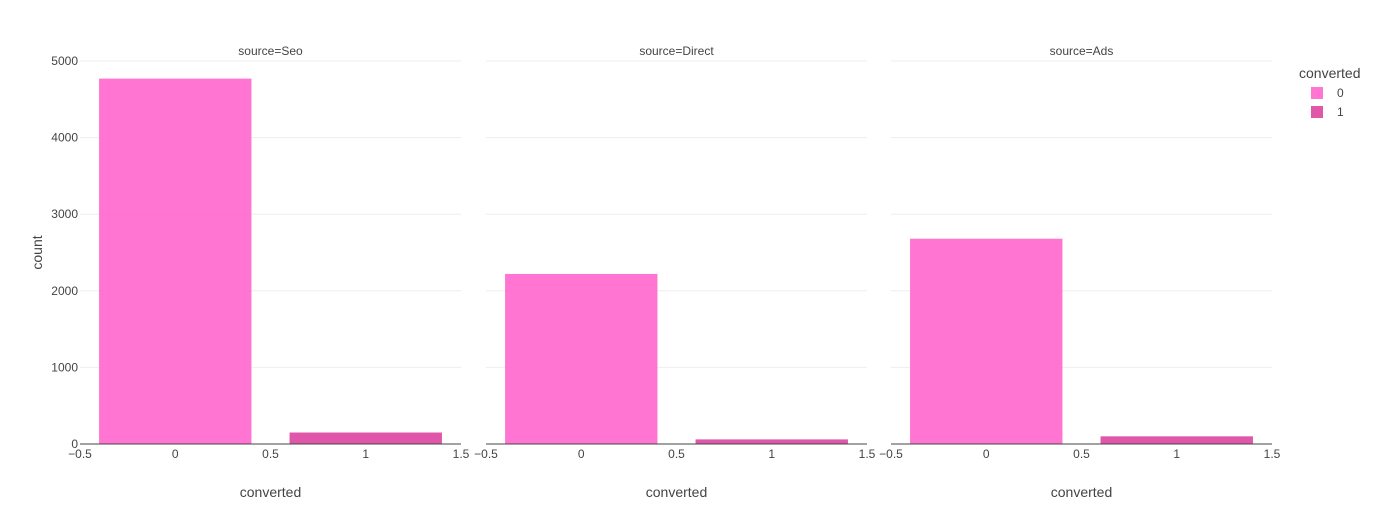 The width and height of the screenshot is (1375, 525). I want to click on y-tick-label: 0, so click(74, 444).